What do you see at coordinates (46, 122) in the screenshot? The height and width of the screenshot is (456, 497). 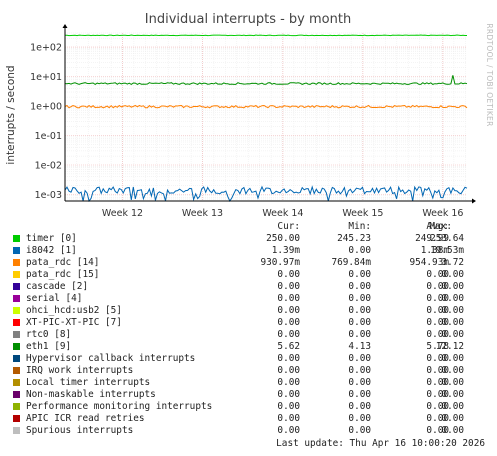 I see `y-tick-labels: 1e+02 1e+01 1e+00 1e-01 1e-02 1e-03` at bounding box center [46, 122].